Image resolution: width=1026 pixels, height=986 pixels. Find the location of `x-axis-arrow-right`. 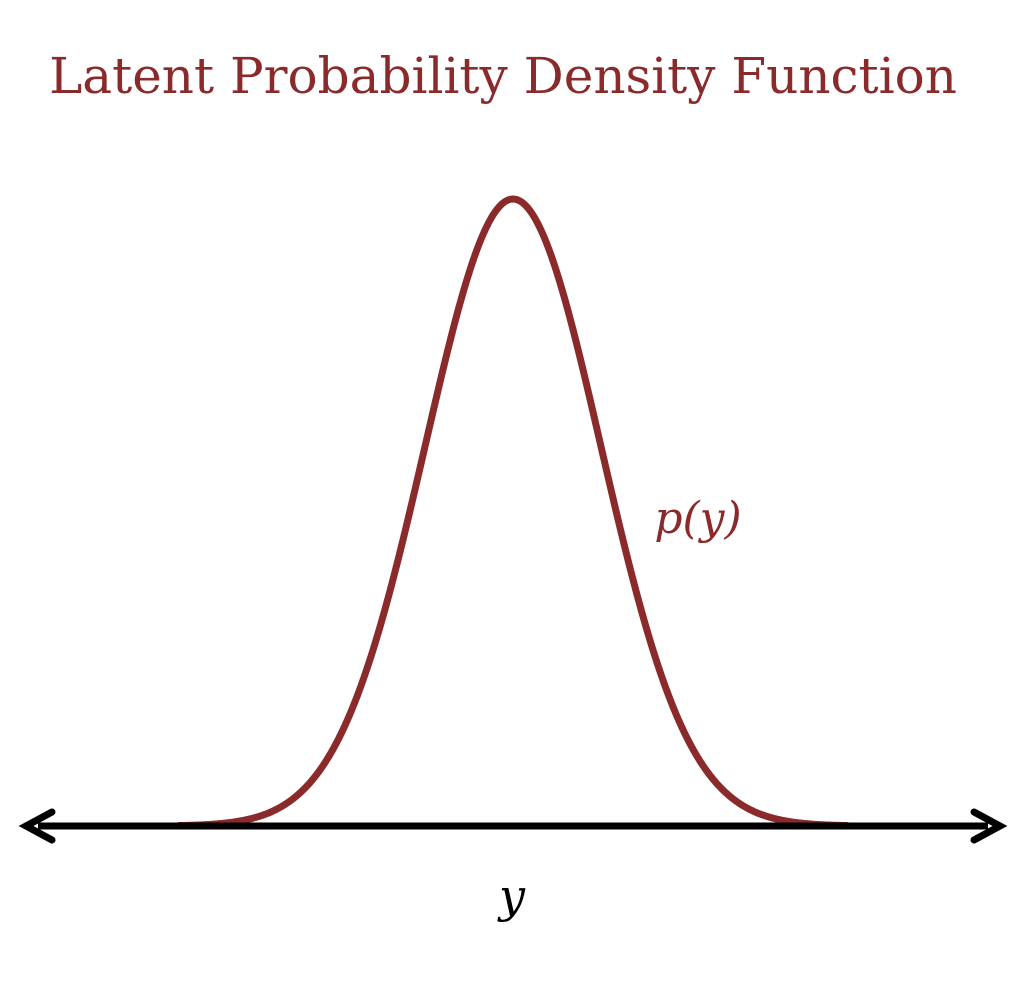

x-axis-arrow-right is located at coordinates (989, 826).